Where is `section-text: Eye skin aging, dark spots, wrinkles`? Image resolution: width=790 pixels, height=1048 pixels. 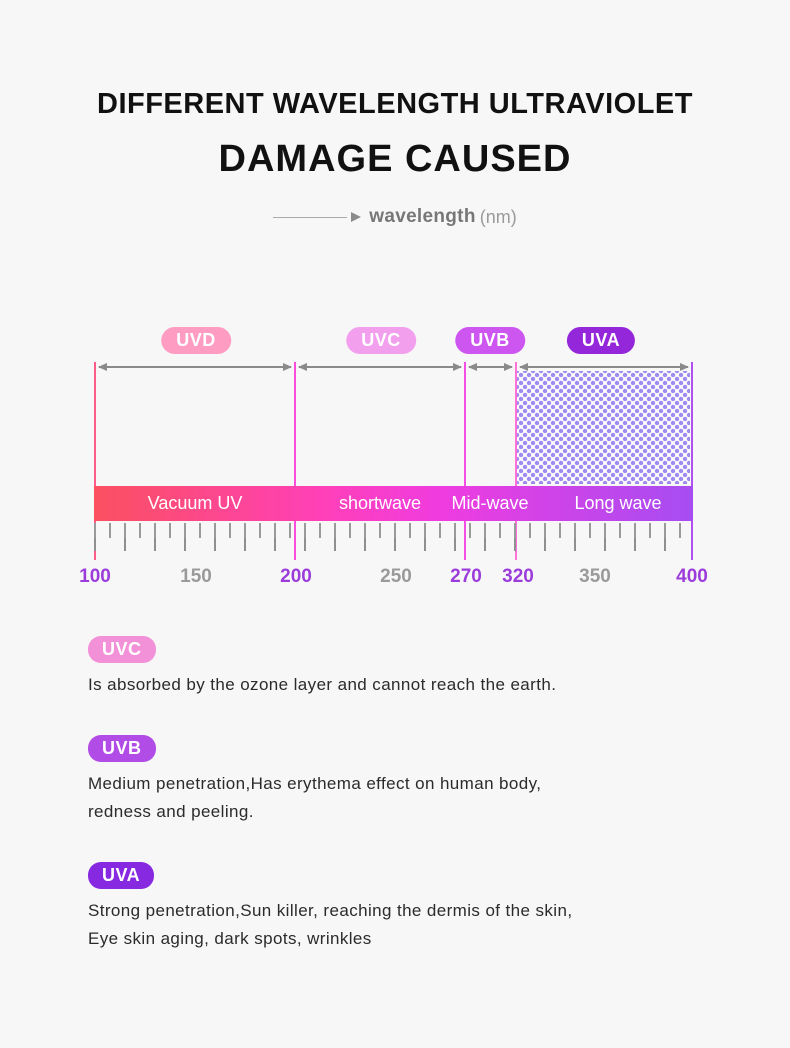
section-text: Eye skin aging, dark spots, wrinkles is located at coordinates (230, 938).